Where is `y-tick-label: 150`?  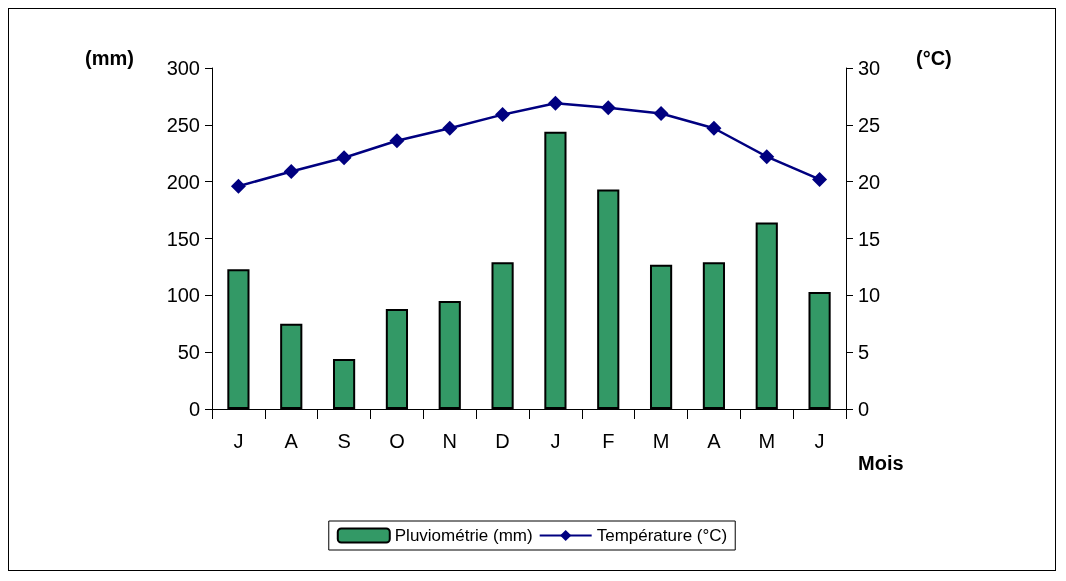 y-tick-label: 150 is located at coordinates (183, 238).